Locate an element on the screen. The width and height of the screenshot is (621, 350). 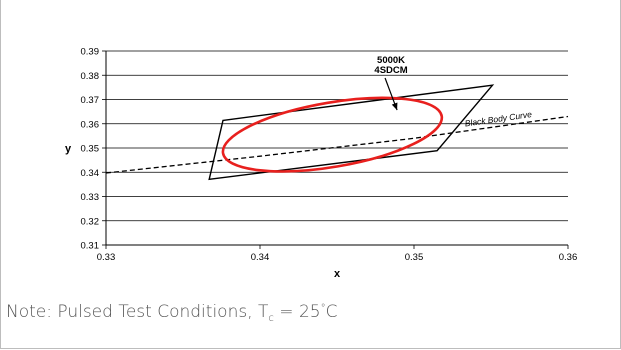
quadrangle-boundary is located at coordinates (351, 132).